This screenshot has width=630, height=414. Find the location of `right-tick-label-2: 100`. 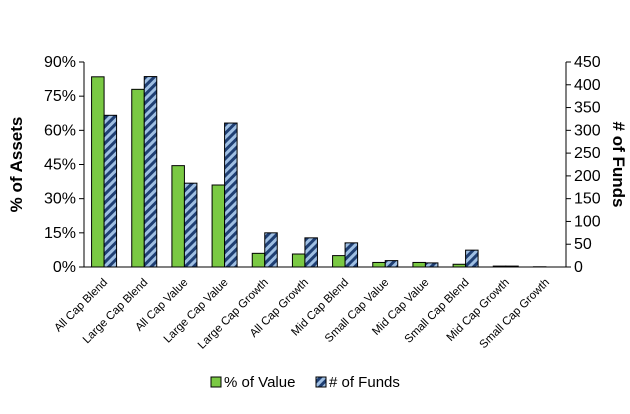

right-tick-label-2: 100 is located at coordinates (587, 221).